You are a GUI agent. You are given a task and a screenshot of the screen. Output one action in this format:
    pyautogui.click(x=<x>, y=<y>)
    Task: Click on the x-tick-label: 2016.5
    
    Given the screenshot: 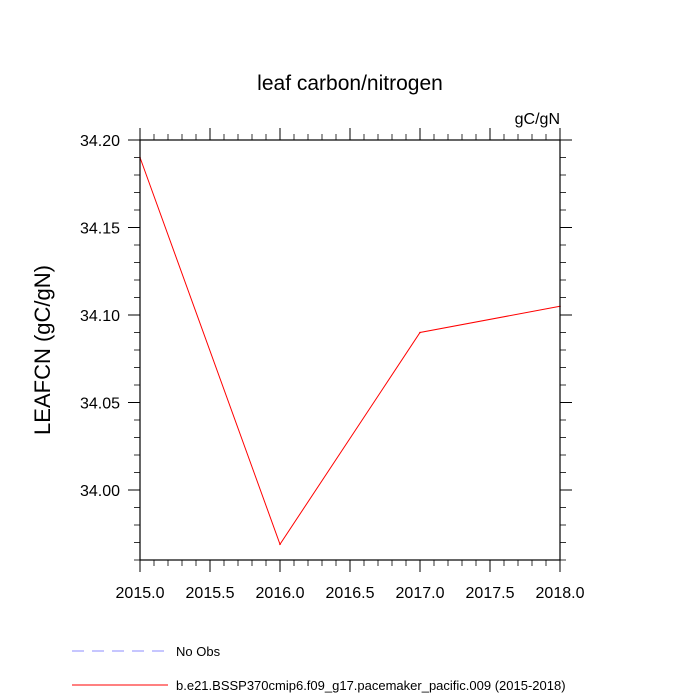 What is the action you would take?
    pyautogui.click(x=350, y=593)
    